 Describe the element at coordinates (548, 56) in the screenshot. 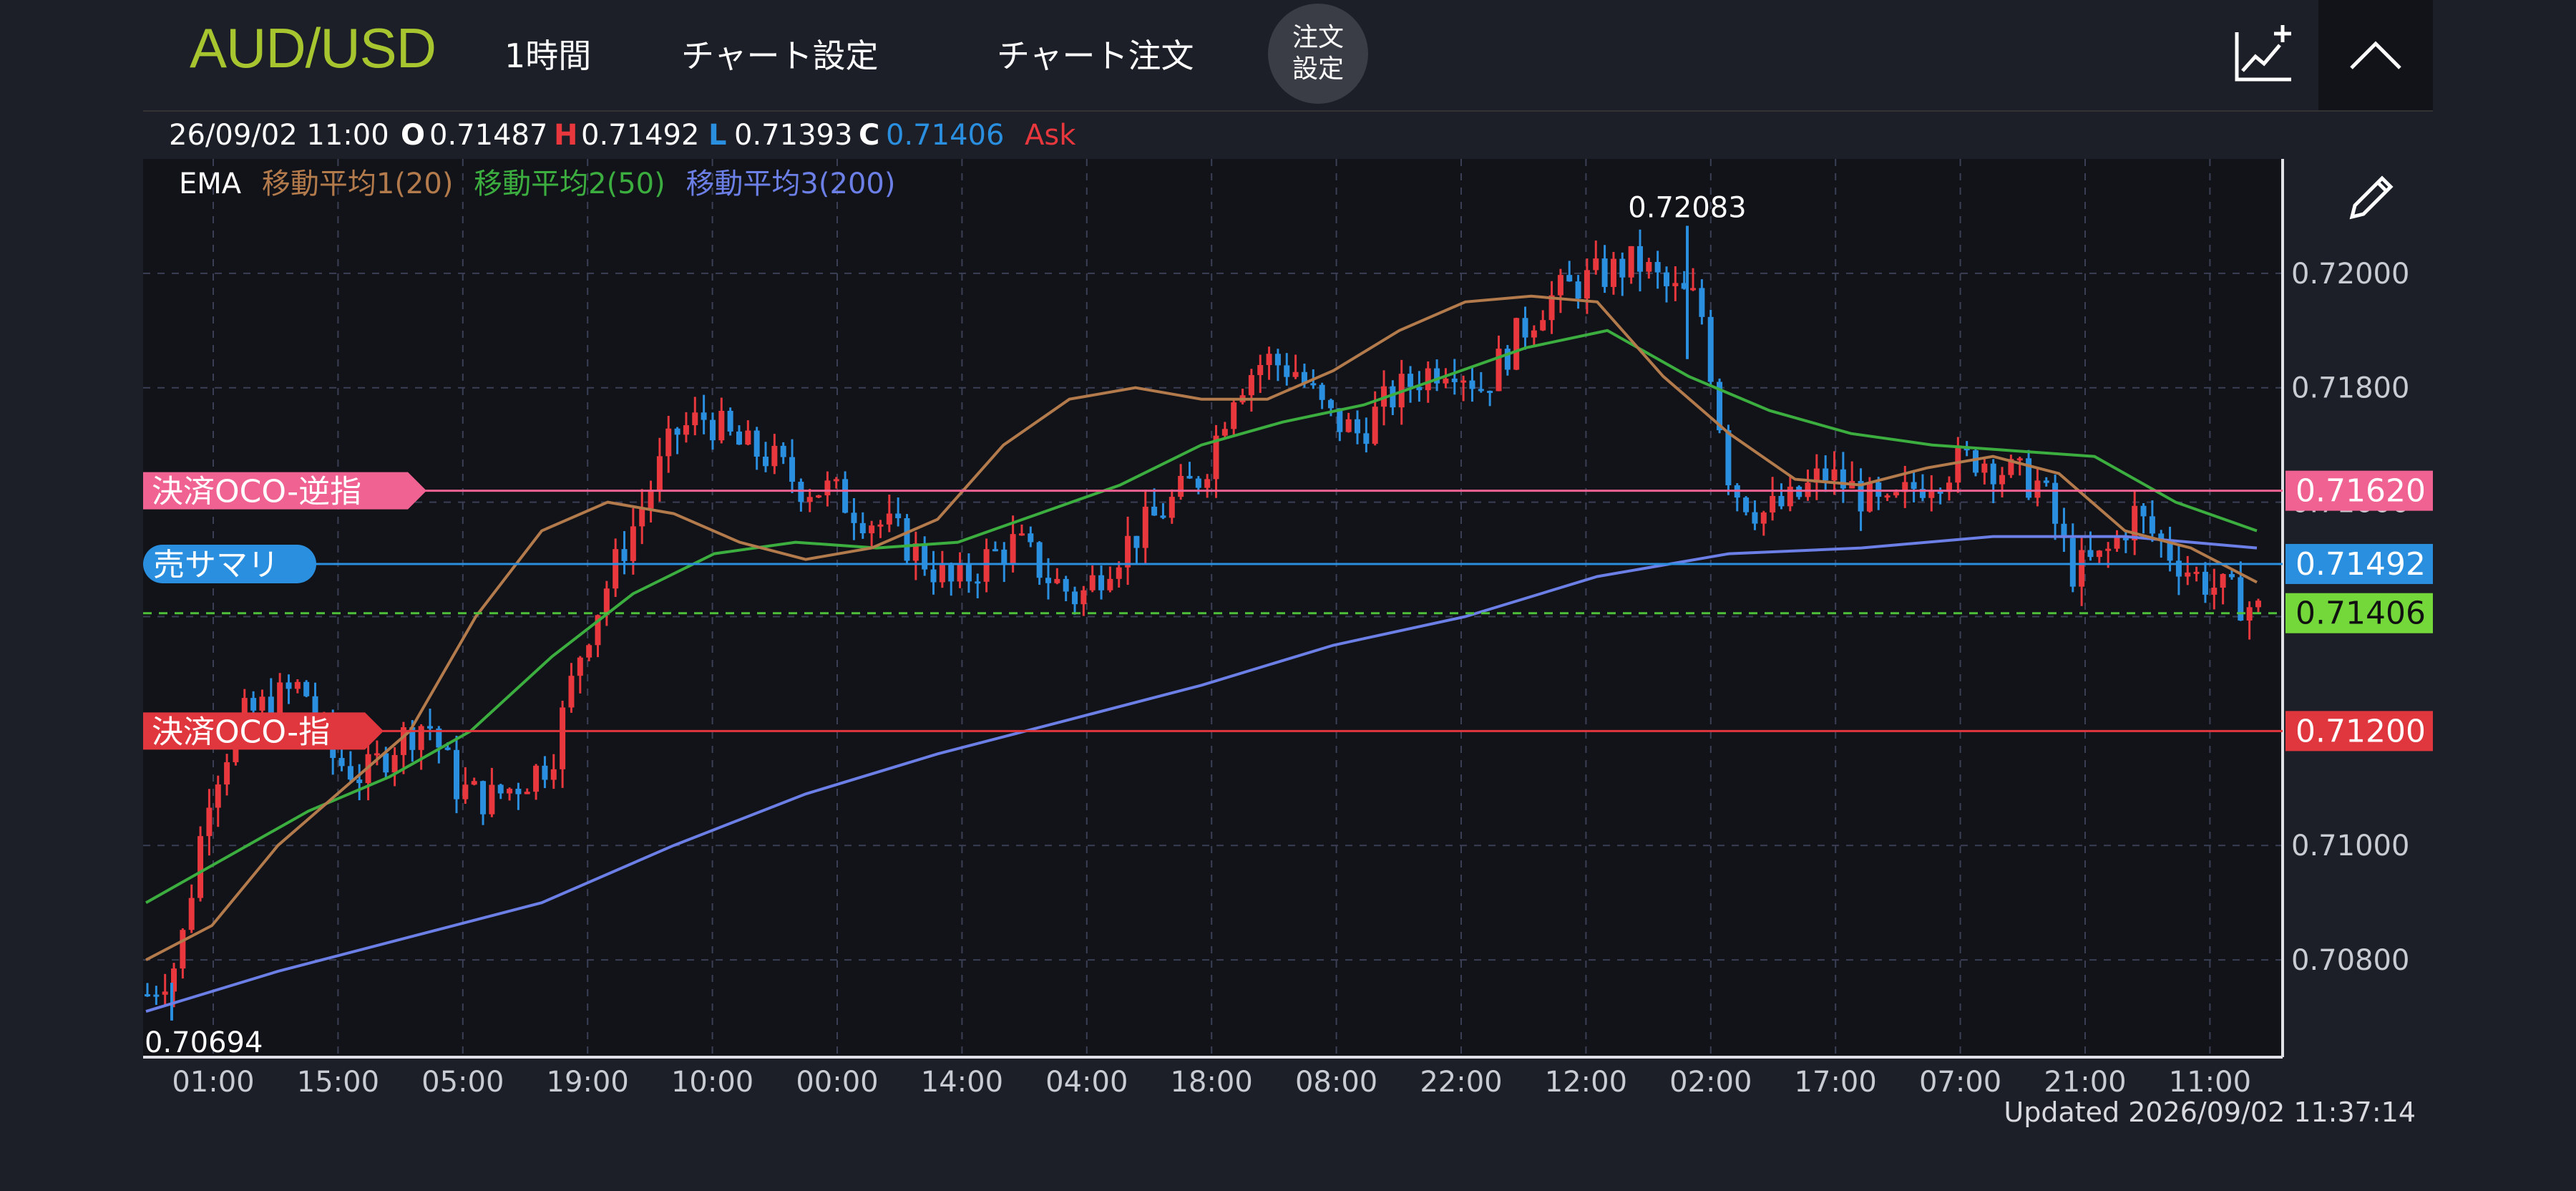

I see `timeframe-button: 1時間` at that location.